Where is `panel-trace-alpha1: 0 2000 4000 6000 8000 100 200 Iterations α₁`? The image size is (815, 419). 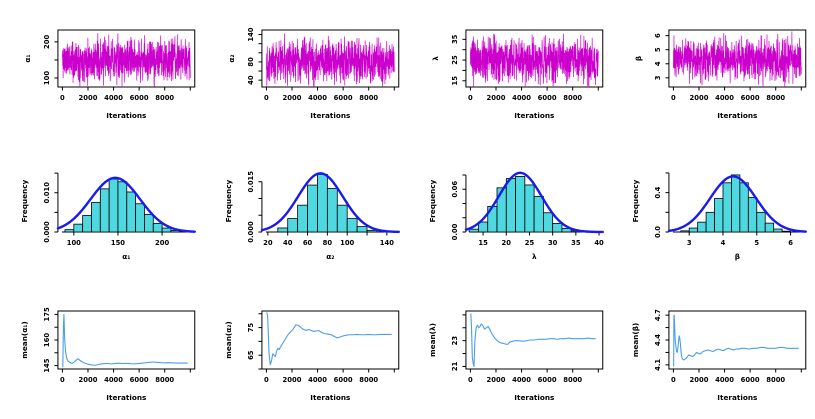
panel-trace-alpha1: 0 2000 4000 6000 8000 100 200 Iterations α₁ is located at coordinates (102, 70).